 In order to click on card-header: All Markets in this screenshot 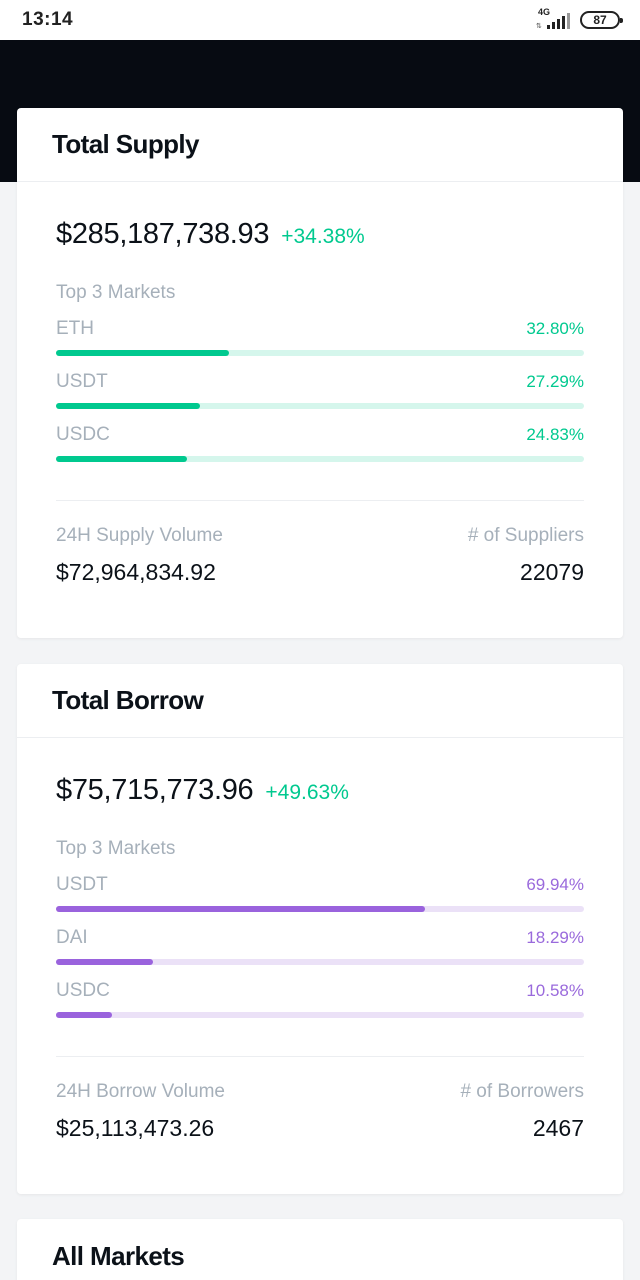, I will do `click(320, 1249)`.